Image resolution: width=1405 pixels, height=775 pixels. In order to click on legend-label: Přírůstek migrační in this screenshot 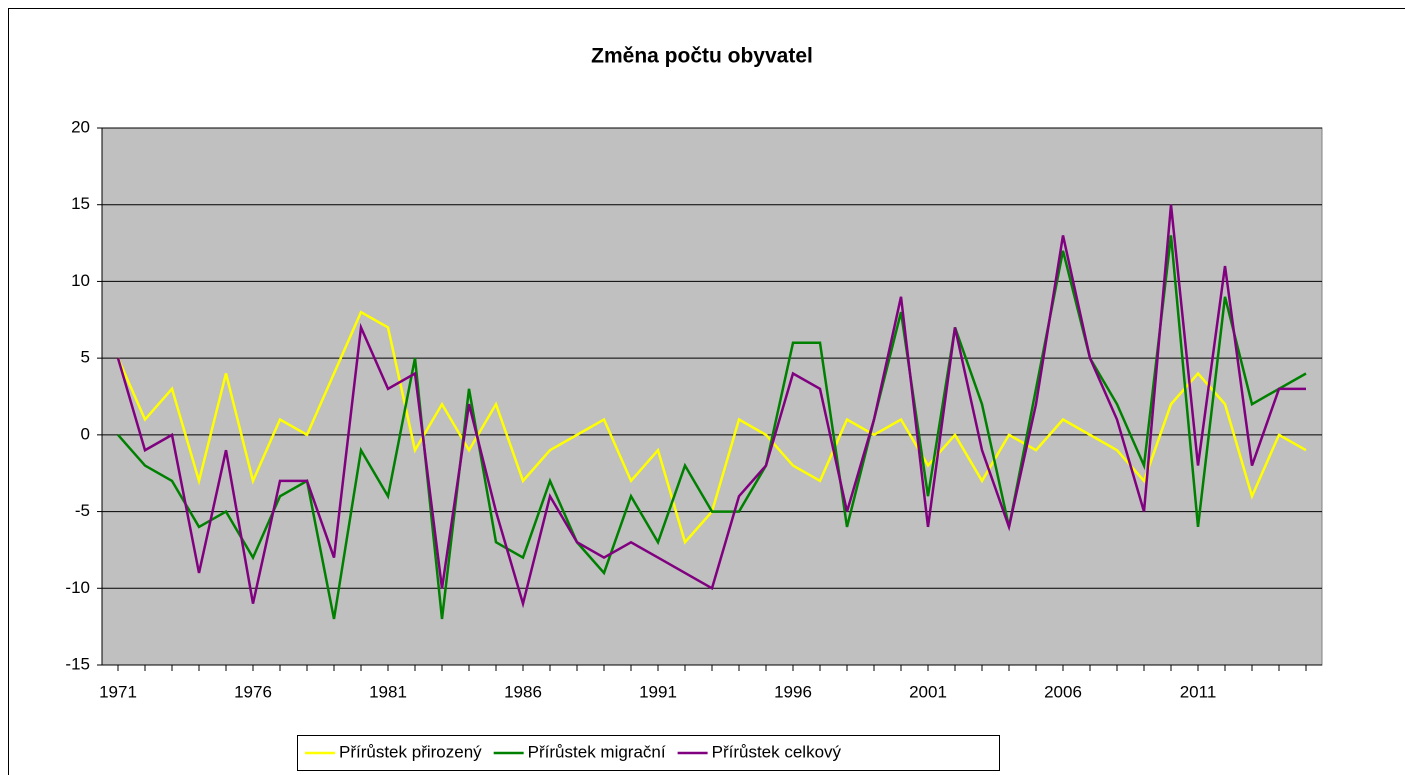, I will do `click(597, 751)`.